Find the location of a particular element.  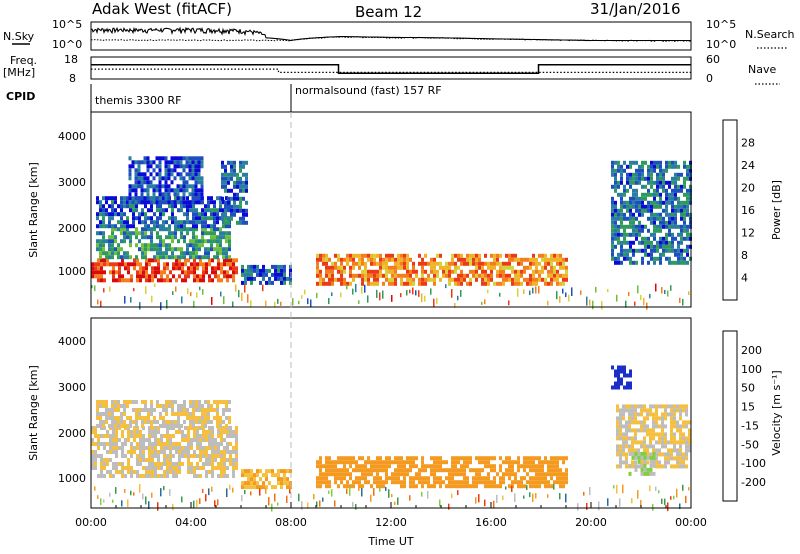

freq-tick-high: 18 is located at coordinates (71, 59).